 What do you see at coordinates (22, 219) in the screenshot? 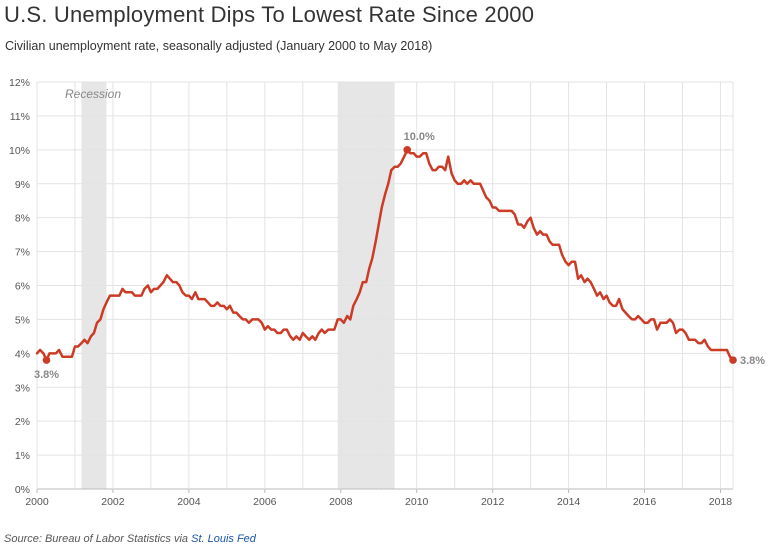
I see `y-tick-label: 8%` at bounding box center [22, 219].